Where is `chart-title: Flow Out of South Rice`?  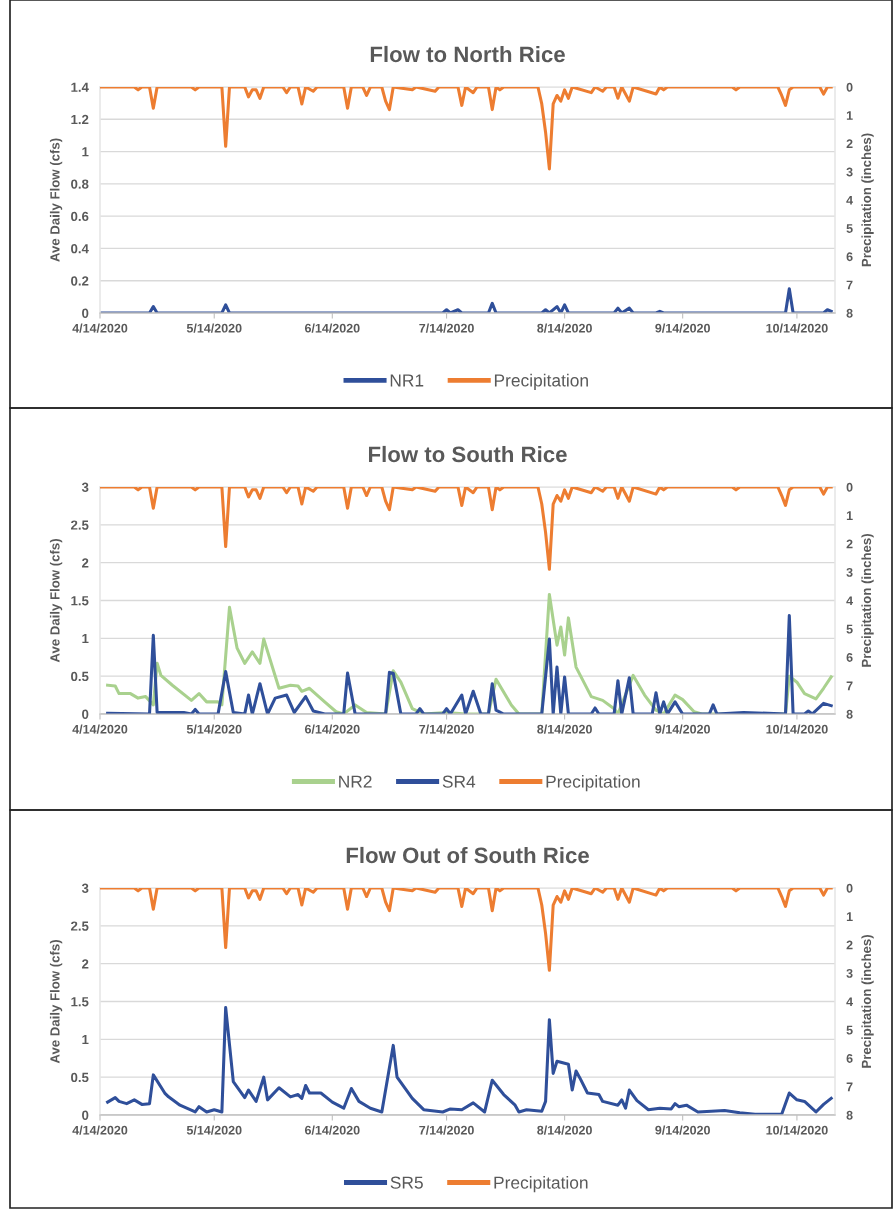 chart-title: Flow Out of South Rice is located at coordinates (467, 855).